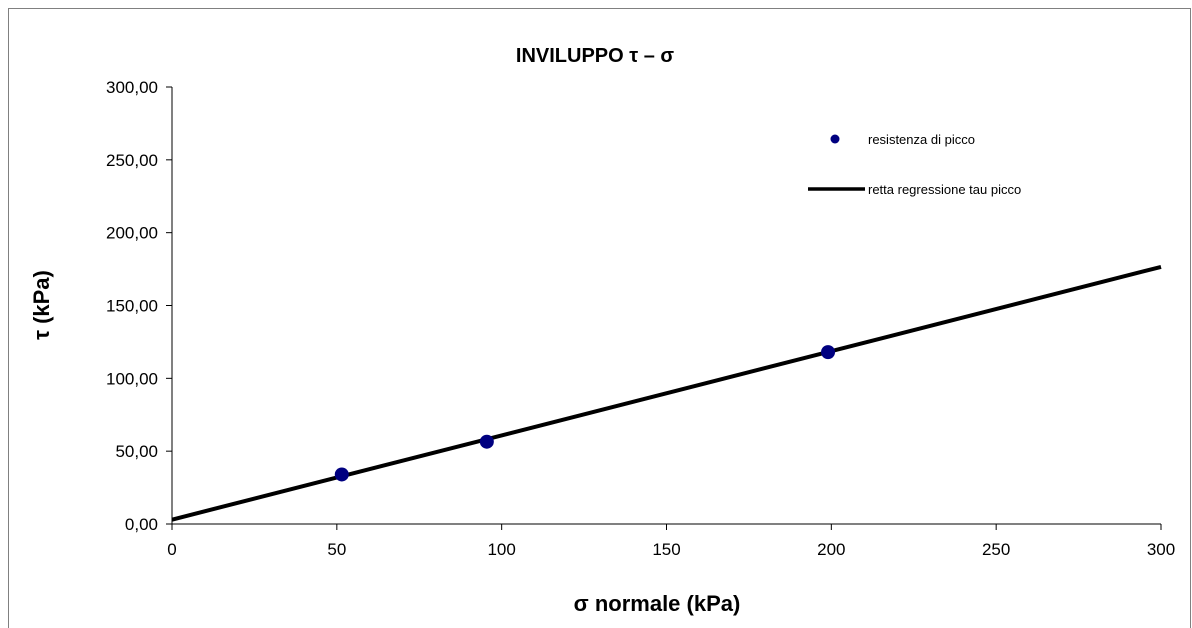 Image resolution: width=1192 pixels, height=628 pixels. I want to click on y-tick-label: 300,00, so click(132, 87).